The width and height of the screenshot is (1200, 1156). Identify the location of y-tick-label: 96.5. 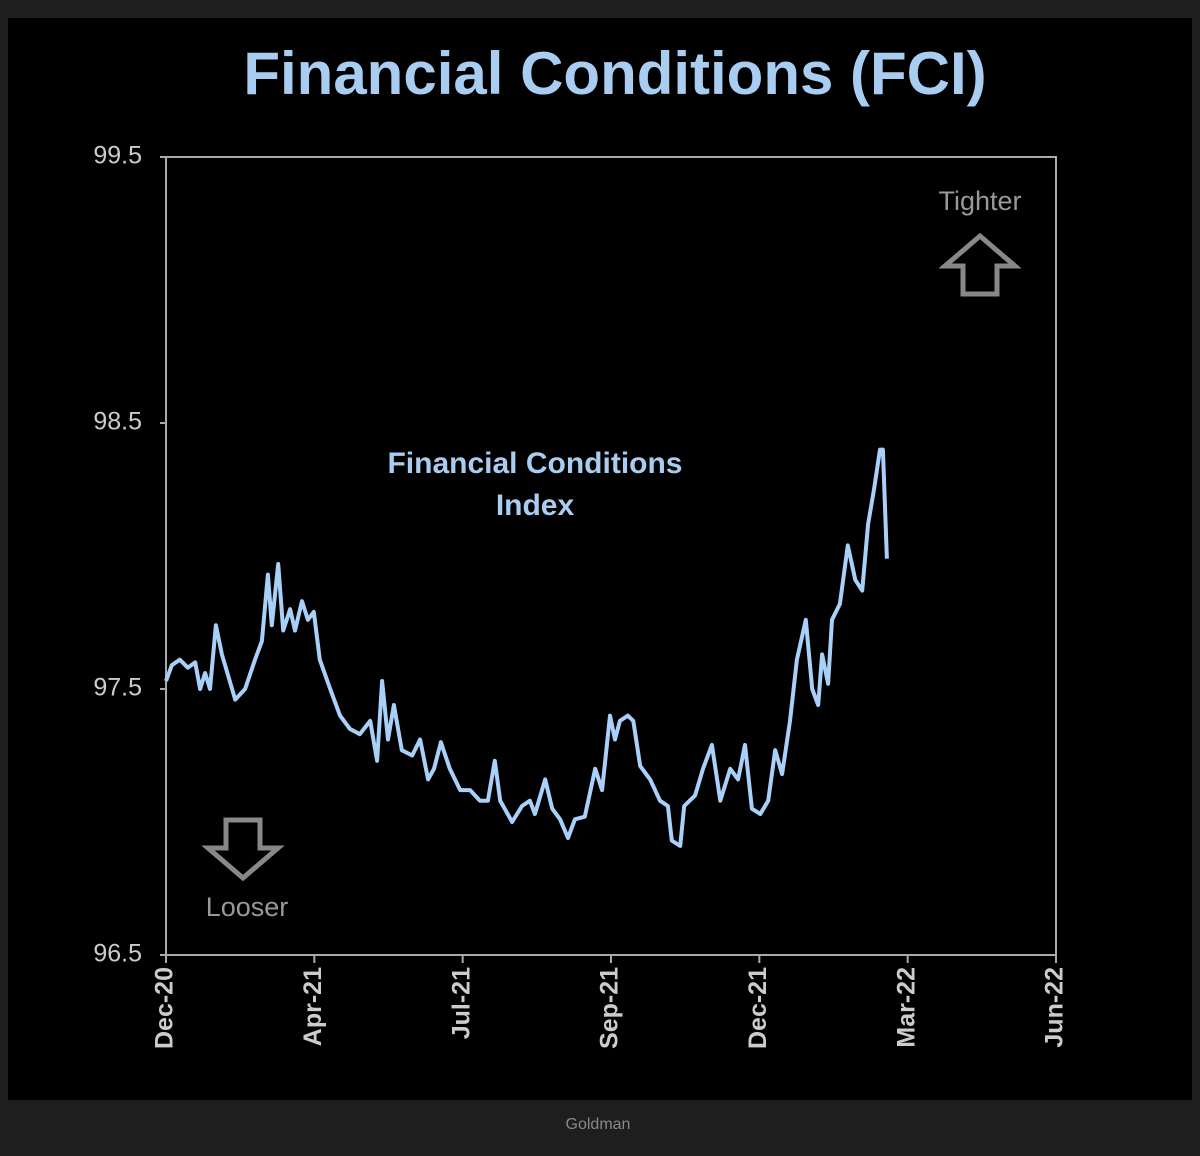
(117, 954).